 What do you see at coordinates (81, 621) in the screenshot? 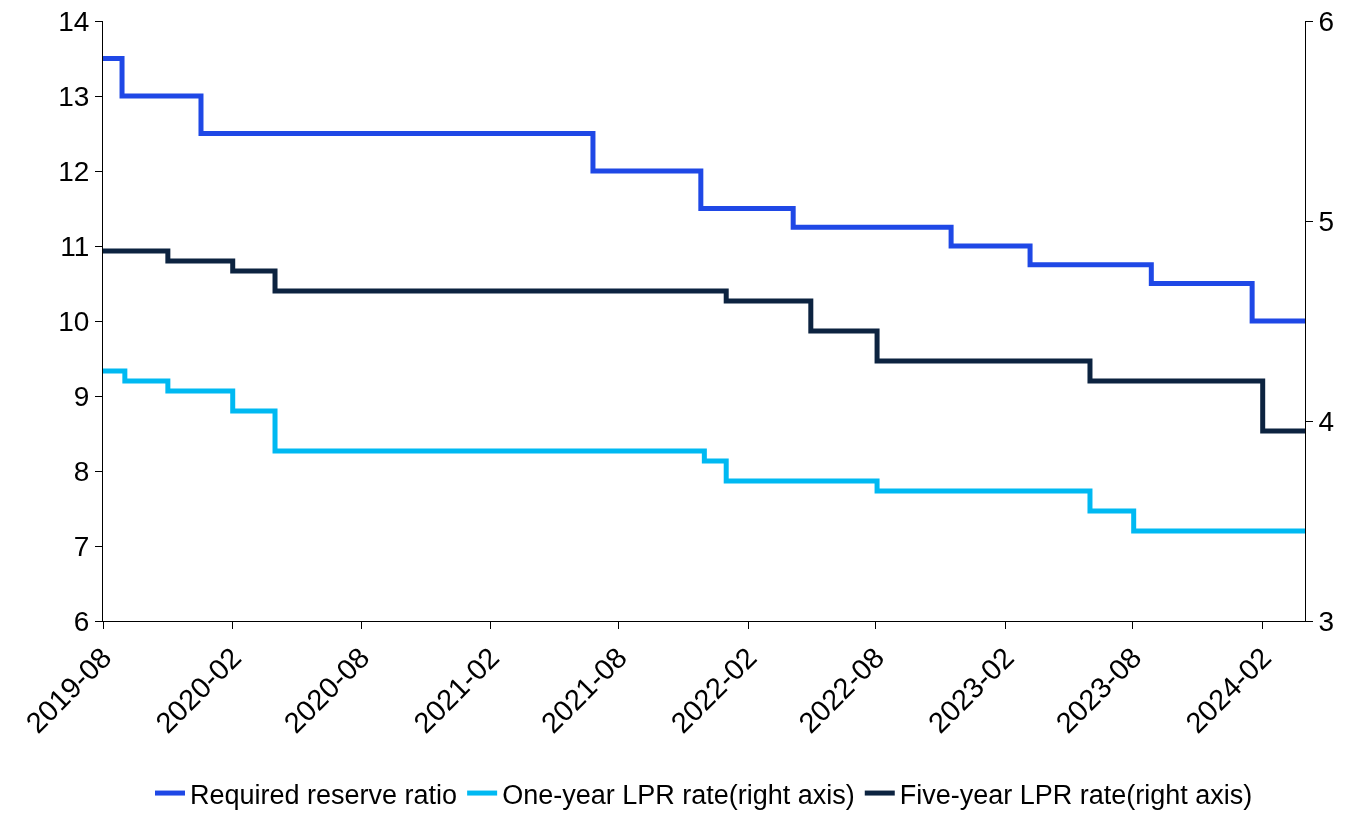
I see `y-tick-label: 6` at bounding box center [81, 621].